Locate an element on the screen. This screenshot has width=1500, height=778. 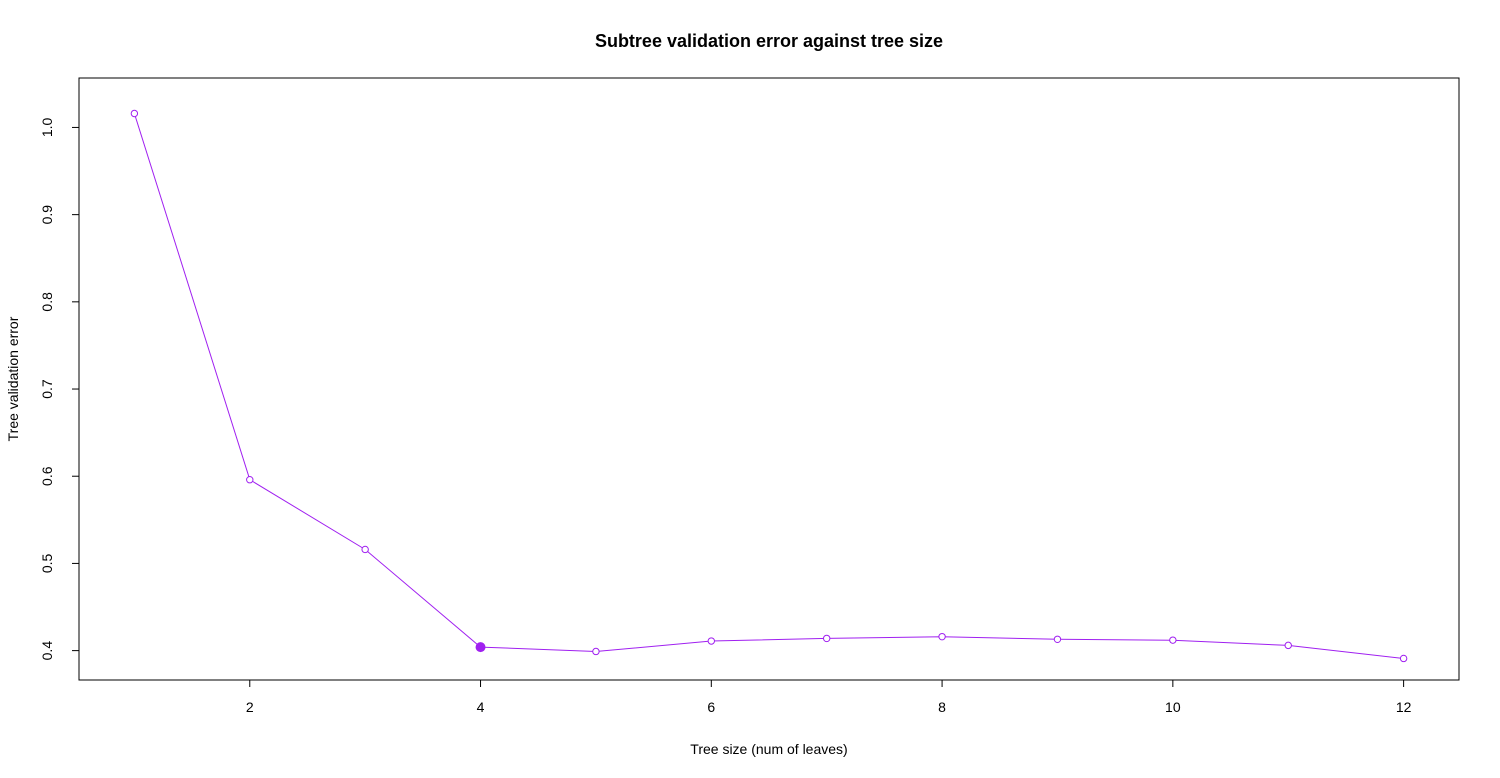
x-tick-label: 4 is located at coordinates (481, 707).